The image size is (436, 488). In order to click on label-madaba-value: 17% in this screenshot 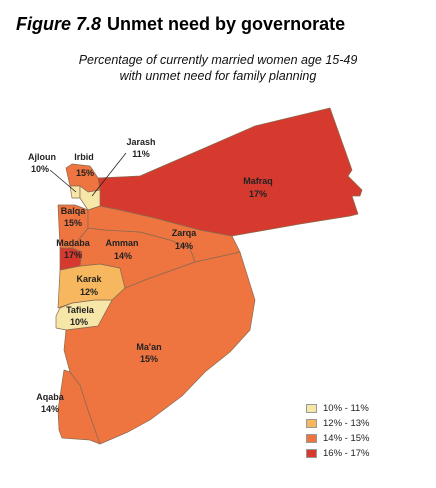, I will do `click(73, 255)`.